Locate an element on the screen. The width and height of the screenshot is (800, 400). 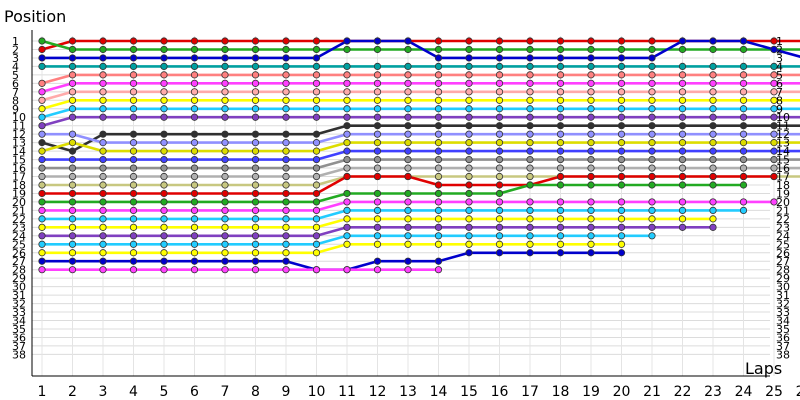
y-tick-label-left: 15 is located at coordinates (19, 160).